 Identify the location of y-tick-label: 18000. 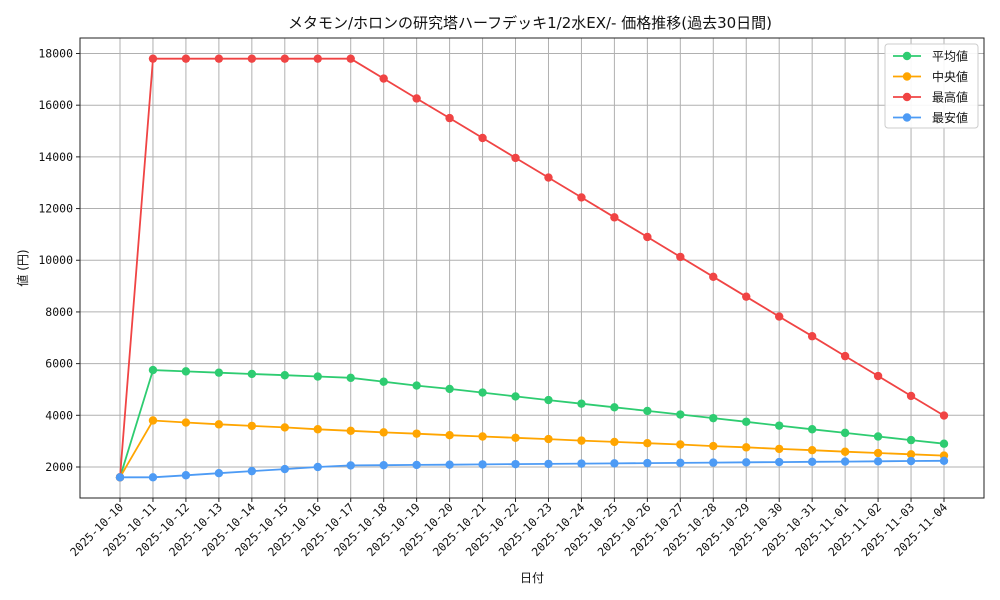
(55, 54).